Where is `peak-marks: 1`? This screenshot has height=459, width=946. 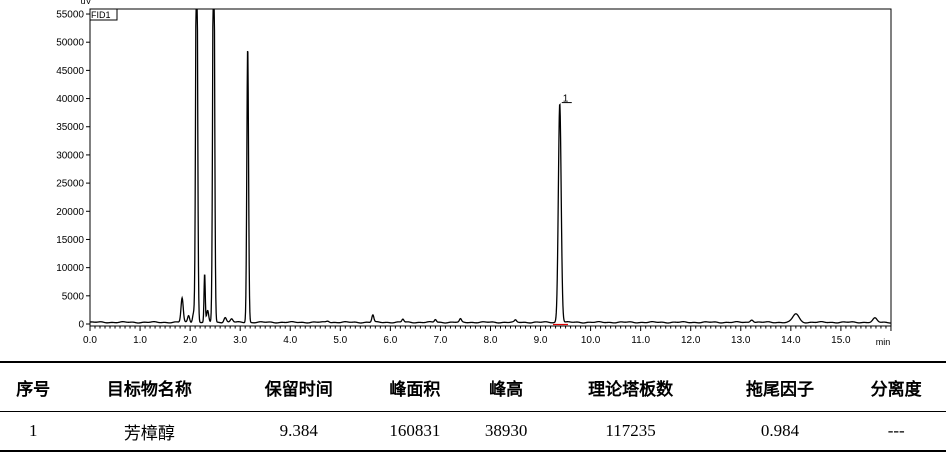 peak-marks: 1 is located at coordinates (566, 99).